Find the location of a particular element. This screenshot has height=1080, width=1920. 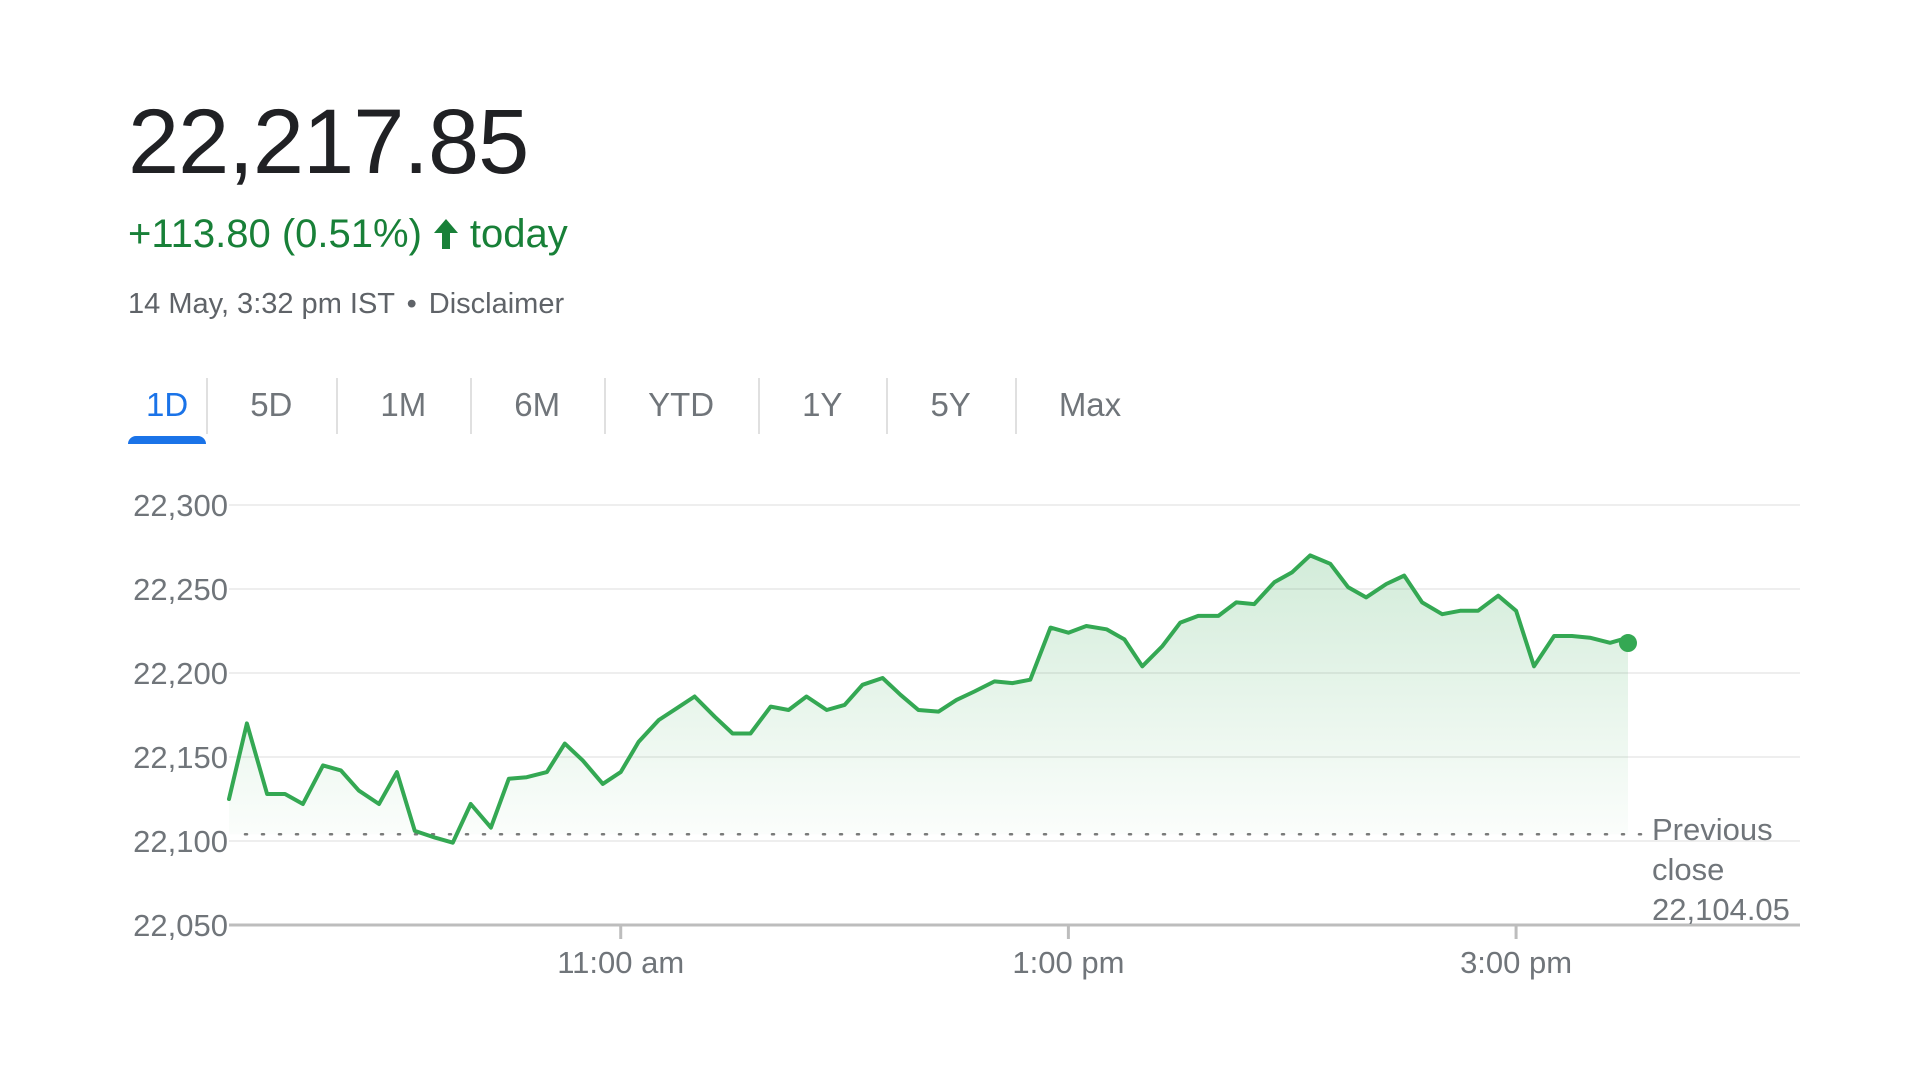

x-tick-label: 3:00 pm is located at coordinates (1516, 962).